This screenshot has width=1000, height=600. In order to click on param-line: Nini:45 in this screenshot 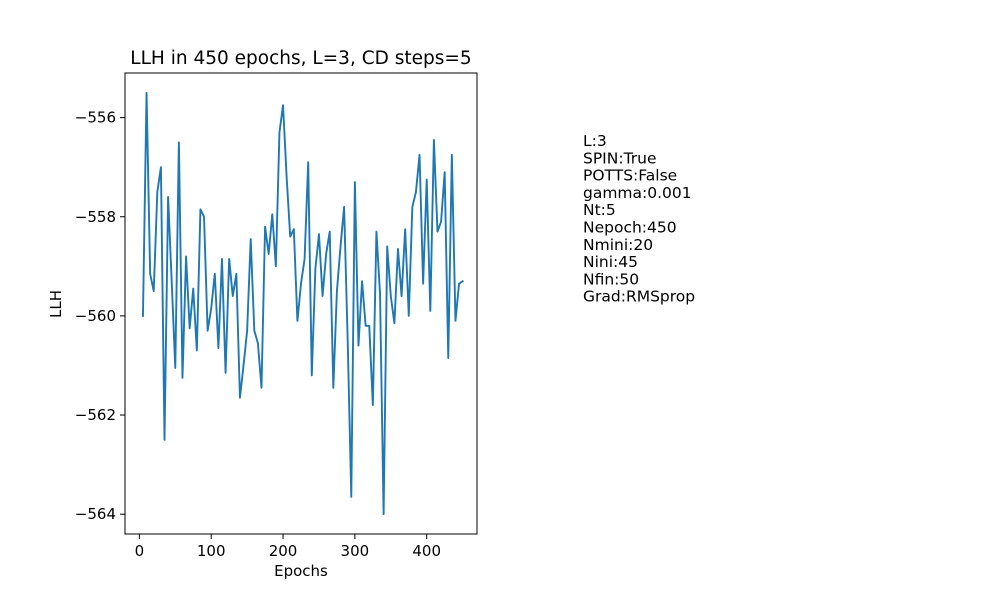, I will do `click(610, 262)`.